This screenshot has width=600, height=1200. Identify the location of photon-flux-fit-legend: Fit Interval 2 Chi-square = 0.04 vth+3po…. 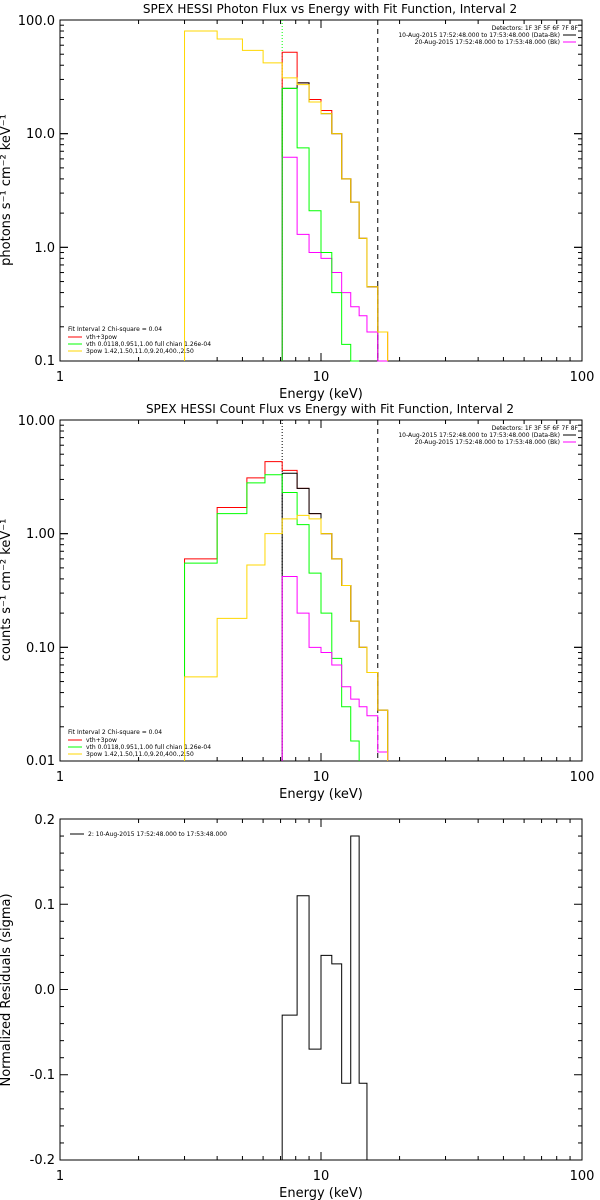
(139, 340).